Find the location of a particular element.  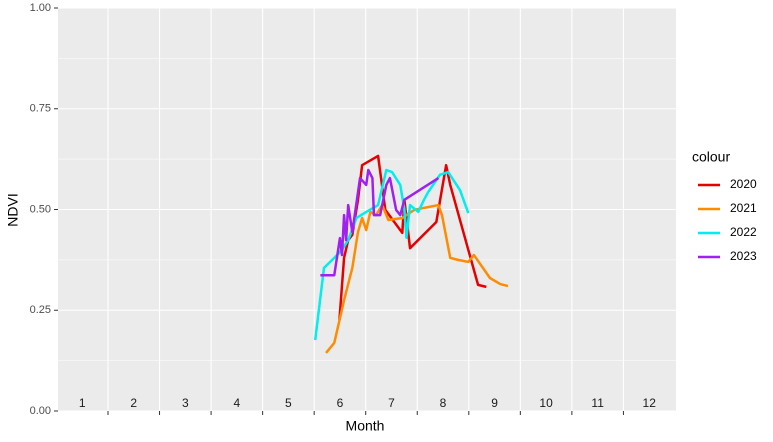

month-label: 5 is located at coordinates (288, 403).